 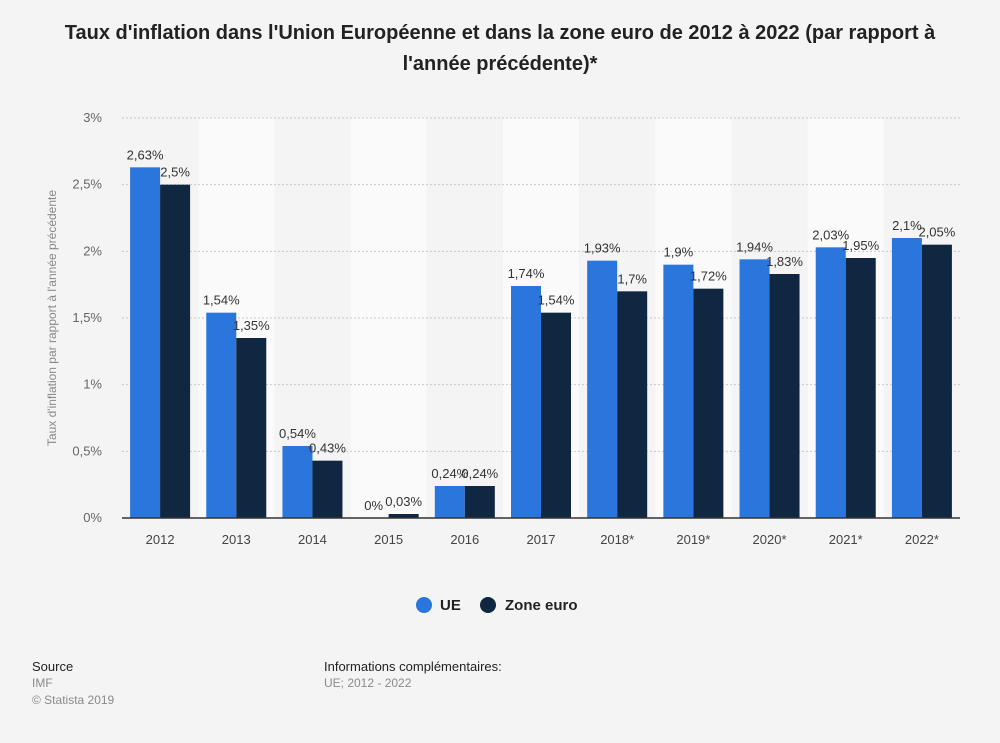 What do you see at coordinates (92, 250) in the screenshot?
I see `y-tick-label: 2%` at bounding box center [92, 250].